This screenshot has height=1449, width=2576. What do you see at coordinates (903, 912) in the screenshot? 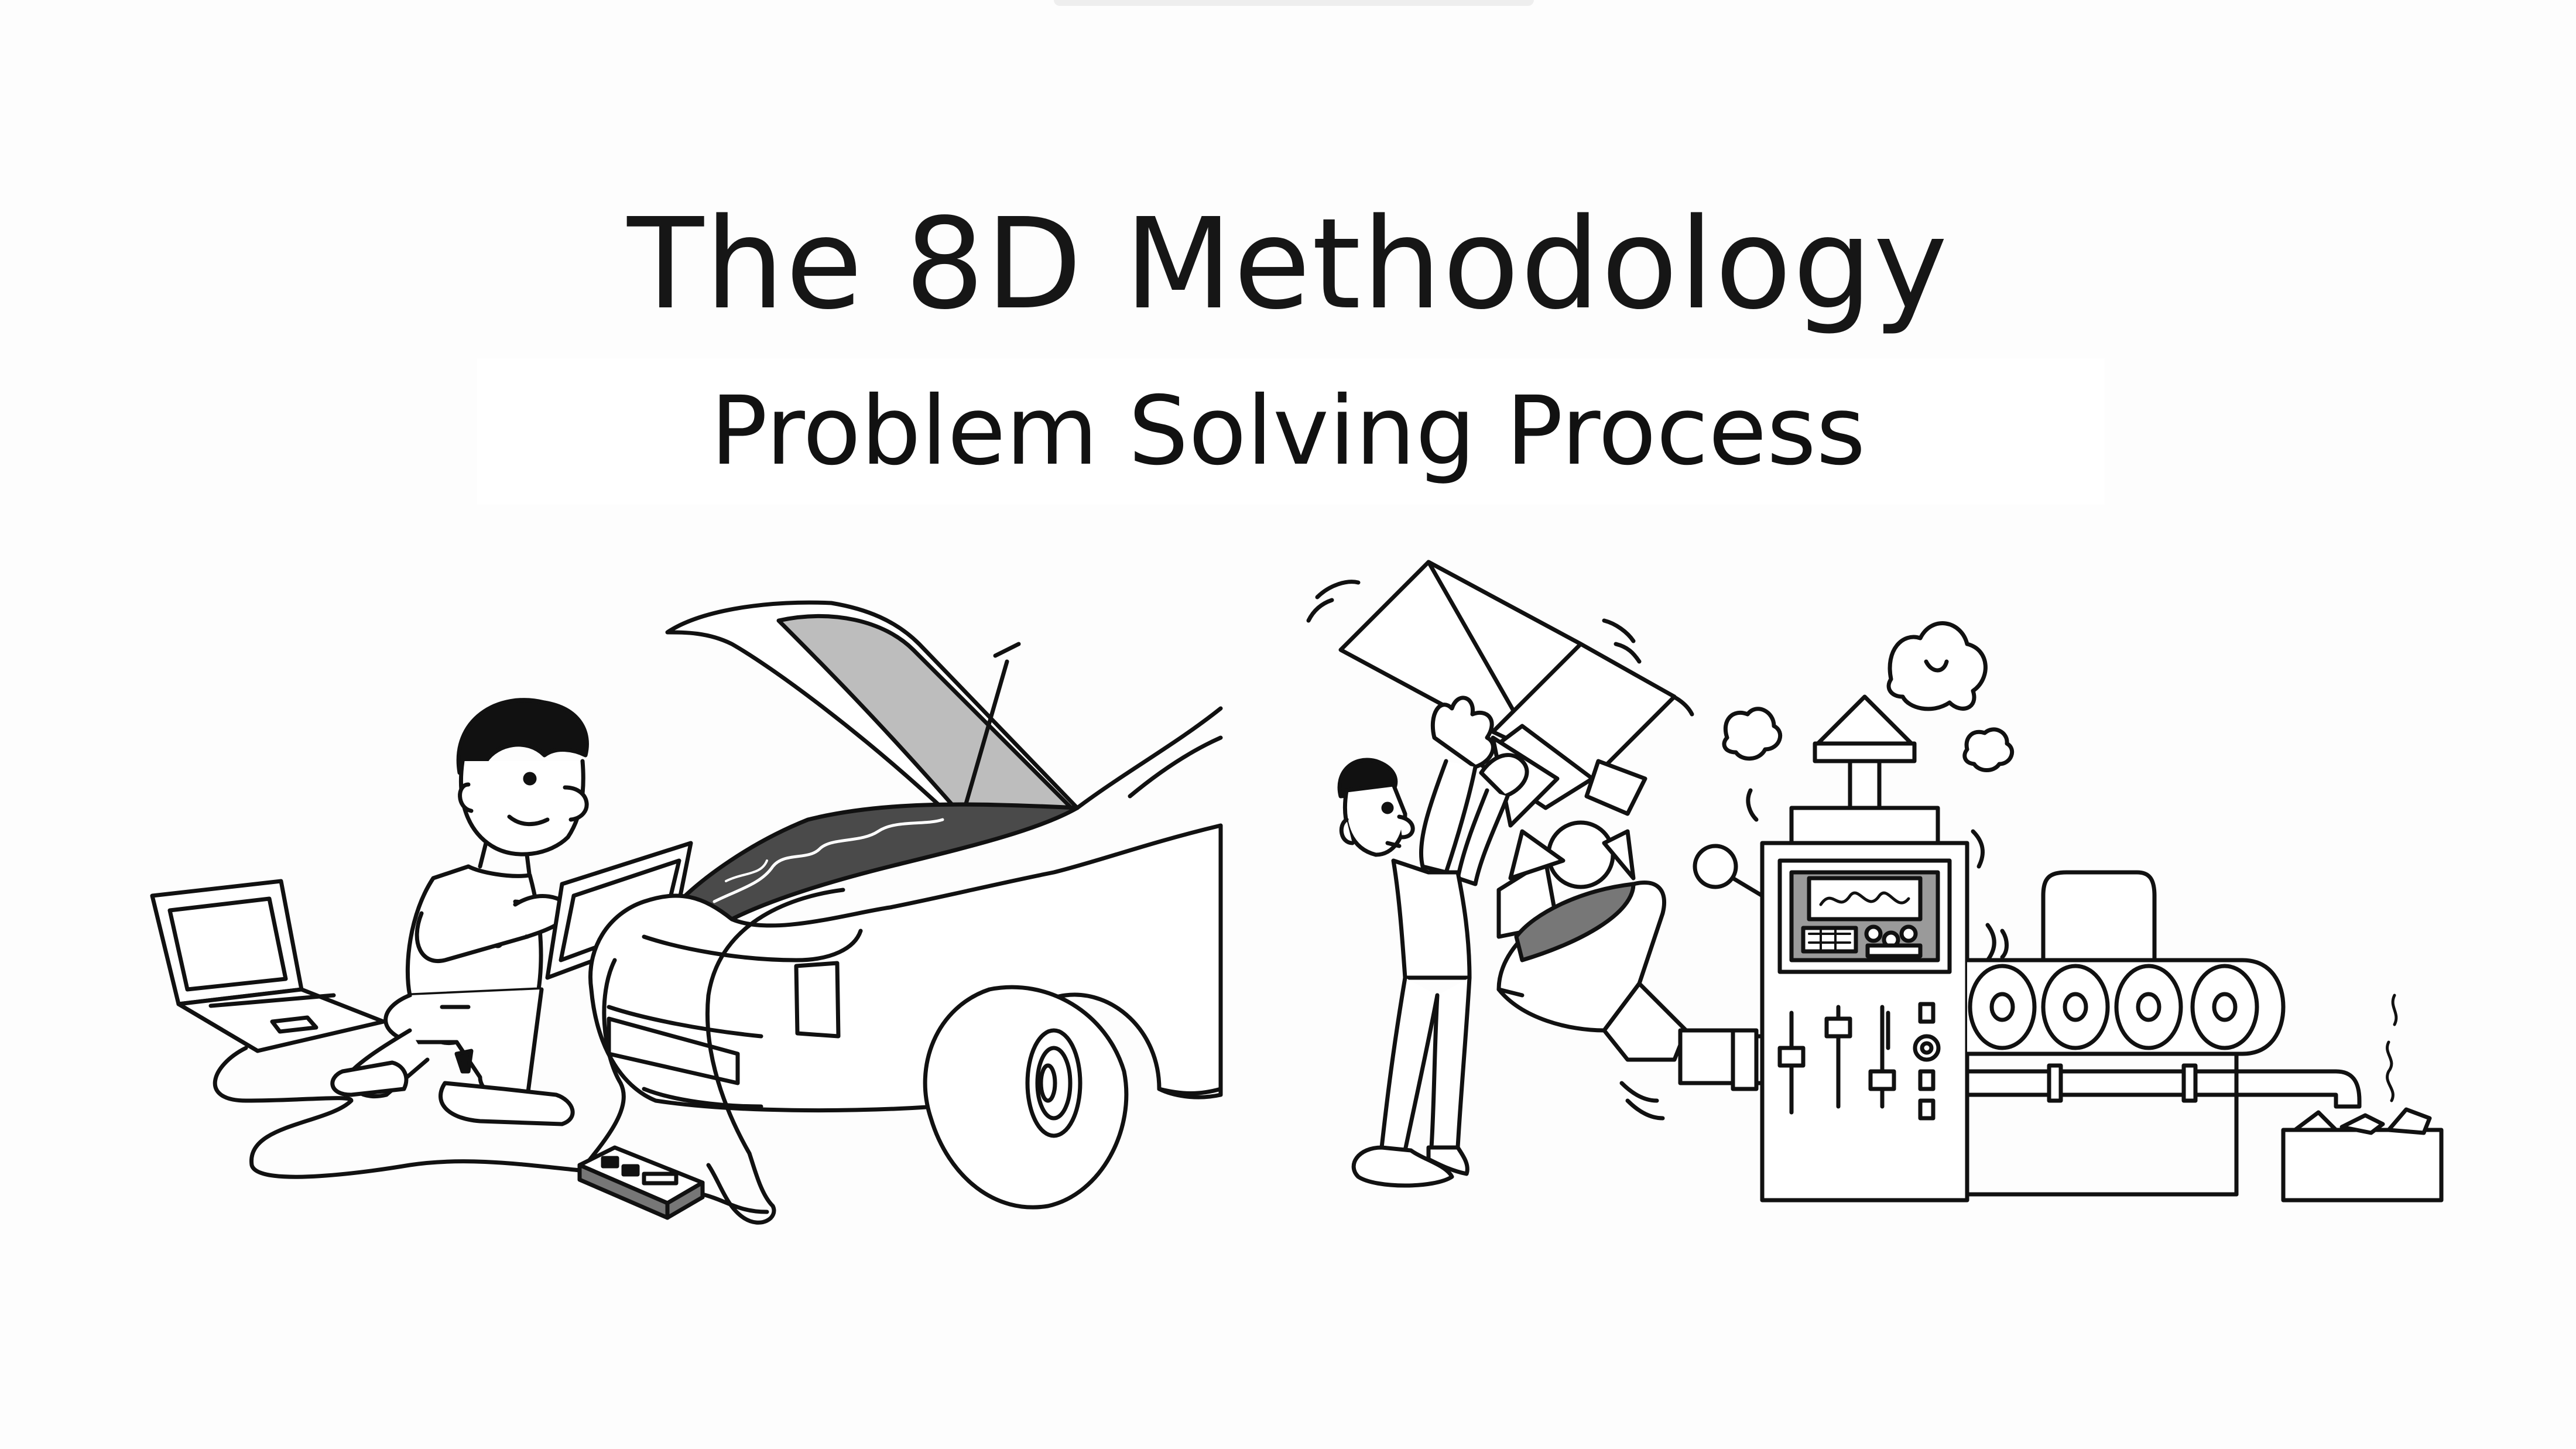
I see `car-illustration` at bounding box center [903, 912].